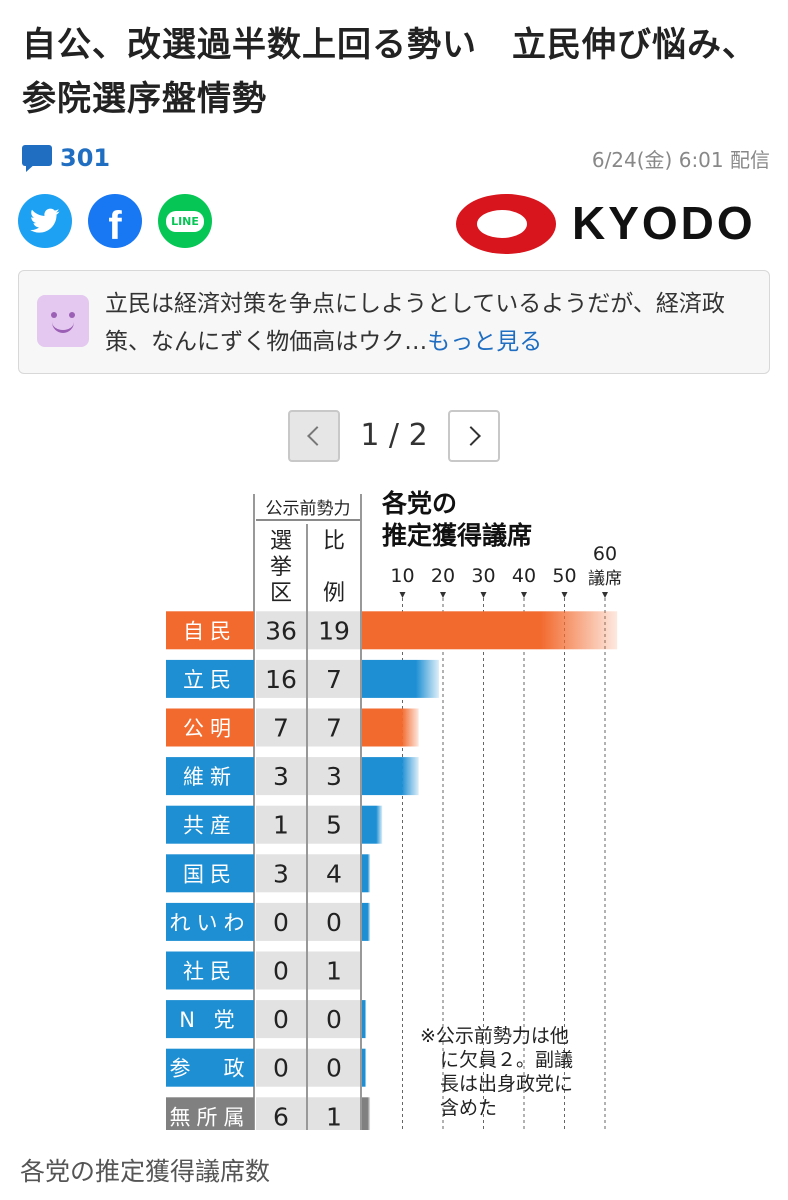 The width and height of the screenshot is (788, 1200). Describe the element at coordinates (680, 160) in the screenshot. I see `publish-date: 6/24(金) 6:01 配信` at that location.